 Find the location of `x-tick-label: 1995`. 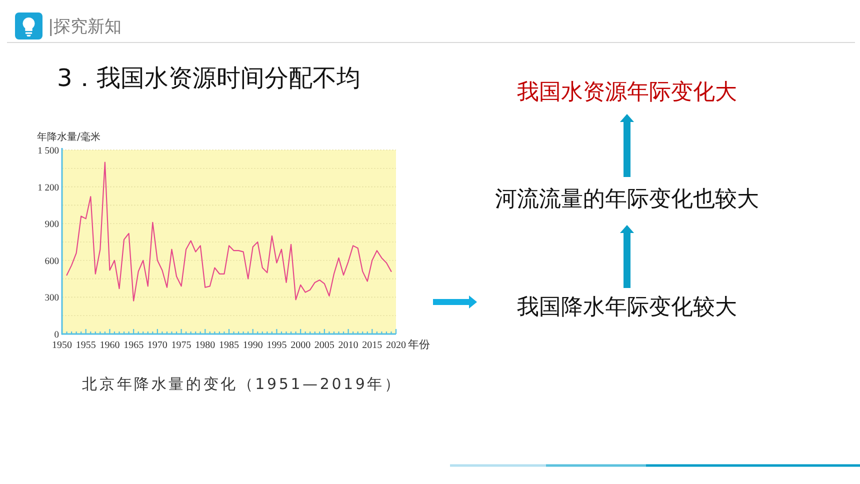

x-tick-label: 1995 is located at coordinates (276, 345).